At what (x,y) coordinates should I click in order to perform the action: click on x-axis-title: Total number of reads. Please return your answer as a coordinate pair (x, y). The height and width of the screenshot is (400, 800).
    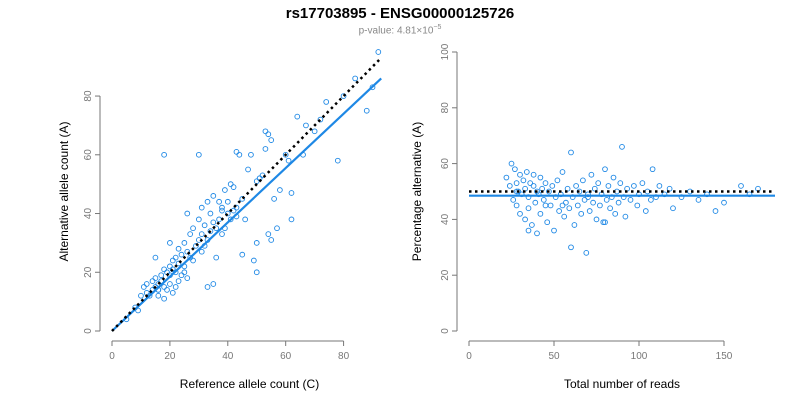
    Looking at the image, I should click on (622, 384).